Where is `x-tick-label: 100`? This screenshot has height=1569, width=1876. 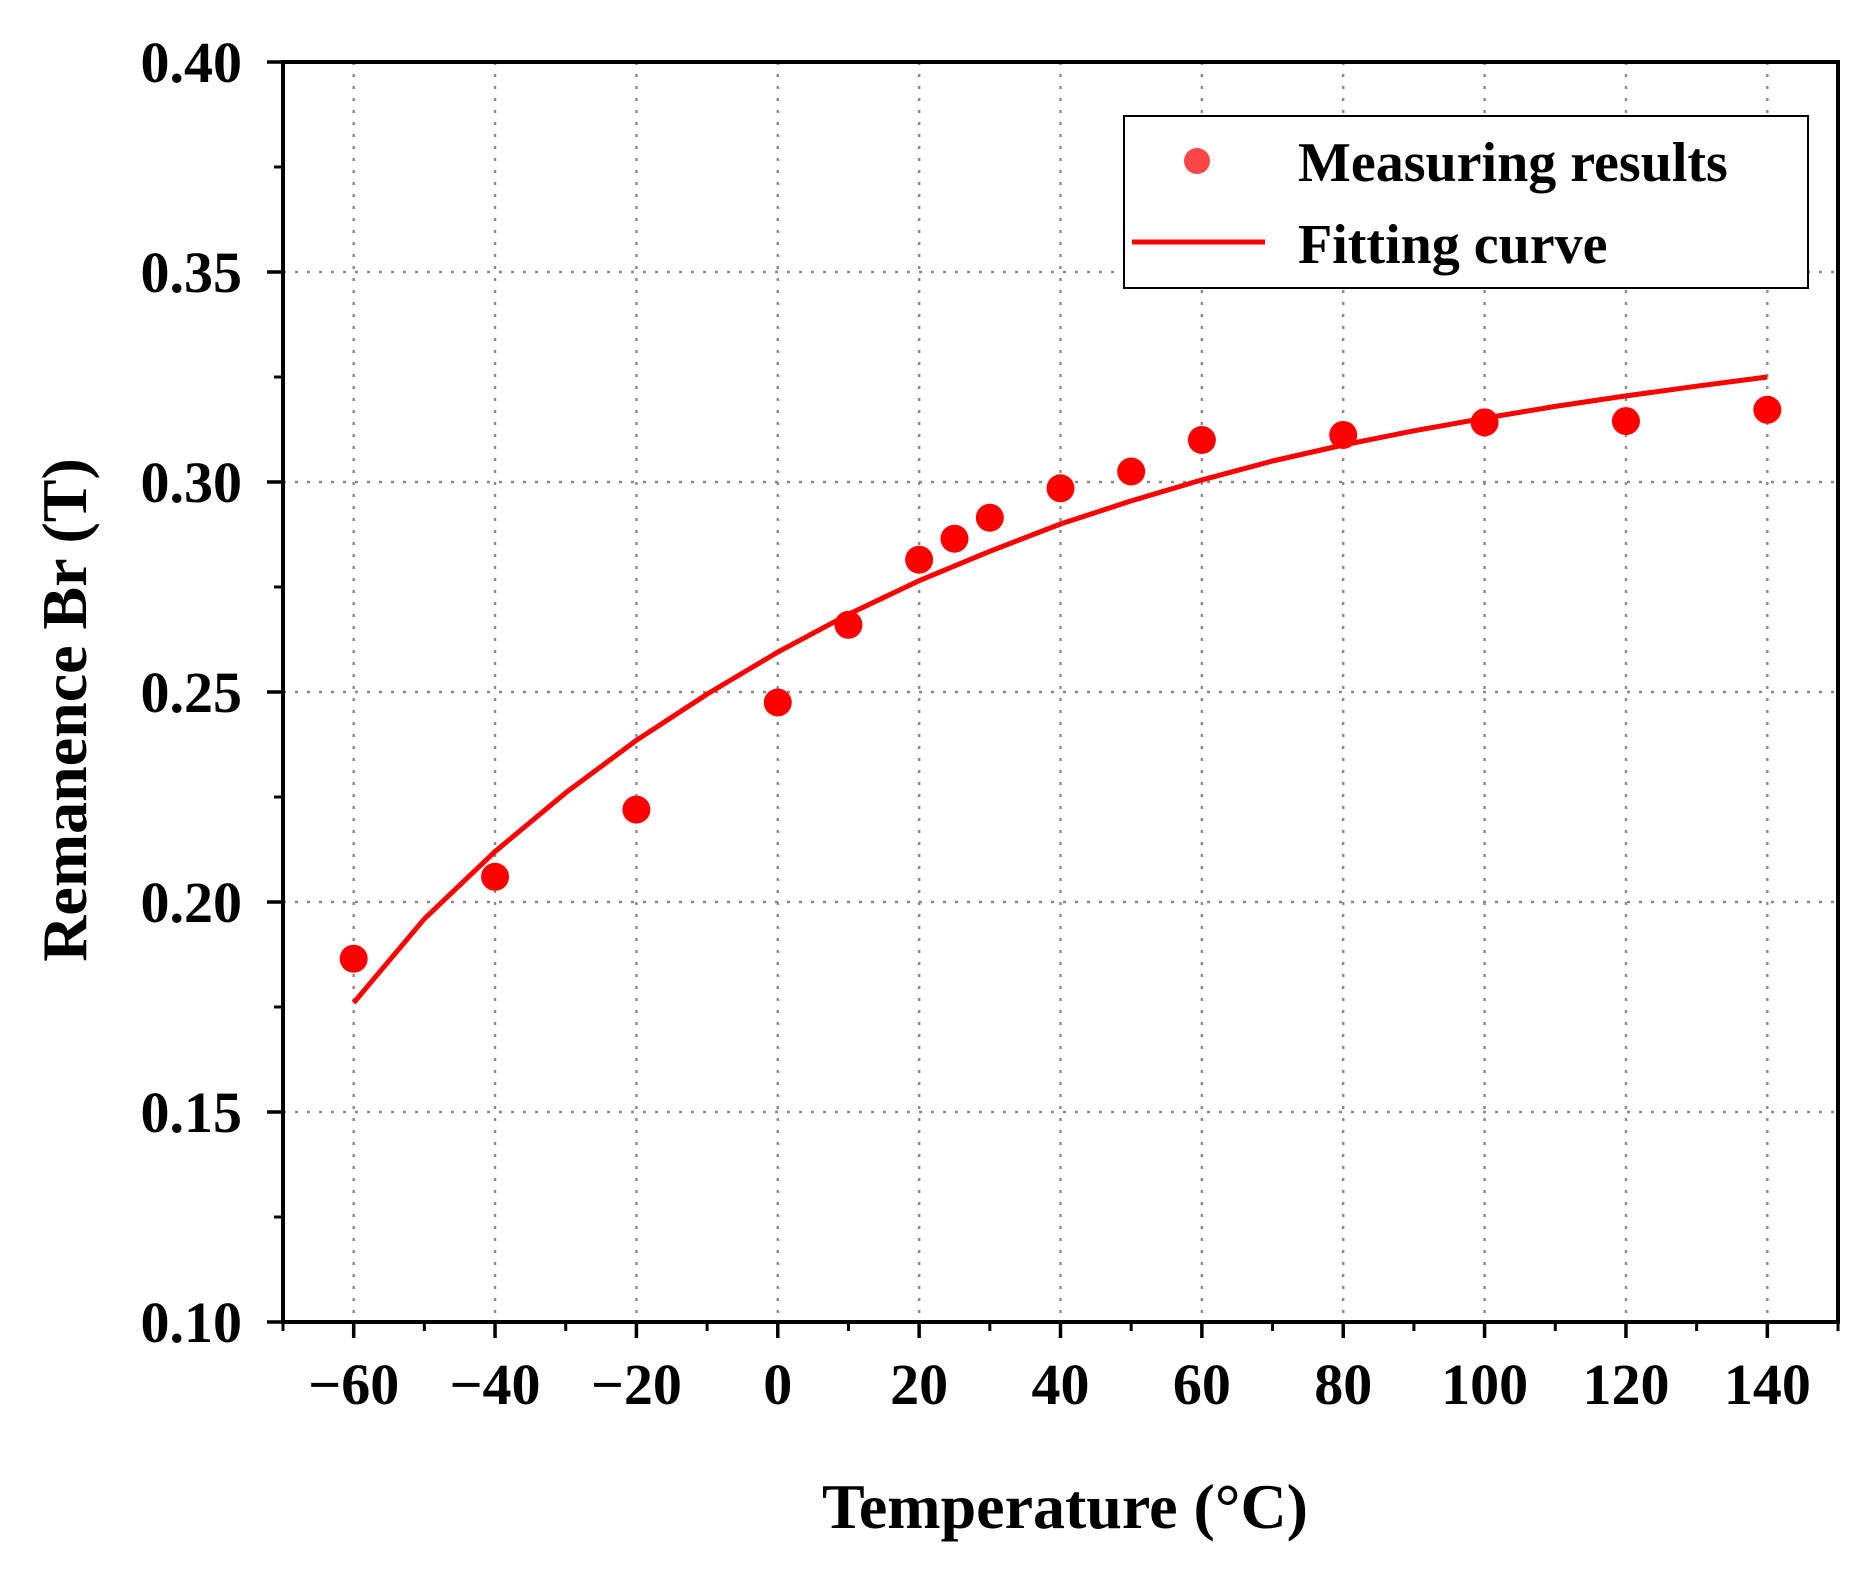 x-tick-label: 100 is located at coordinates (1484, 1384).